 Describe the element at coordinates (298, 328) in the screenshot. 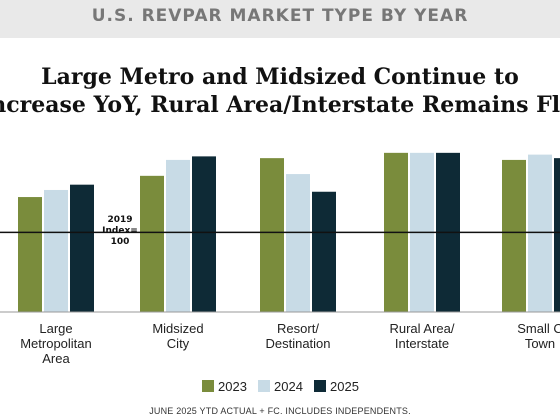

I see `category-label-2-0: Resort/` at that location.